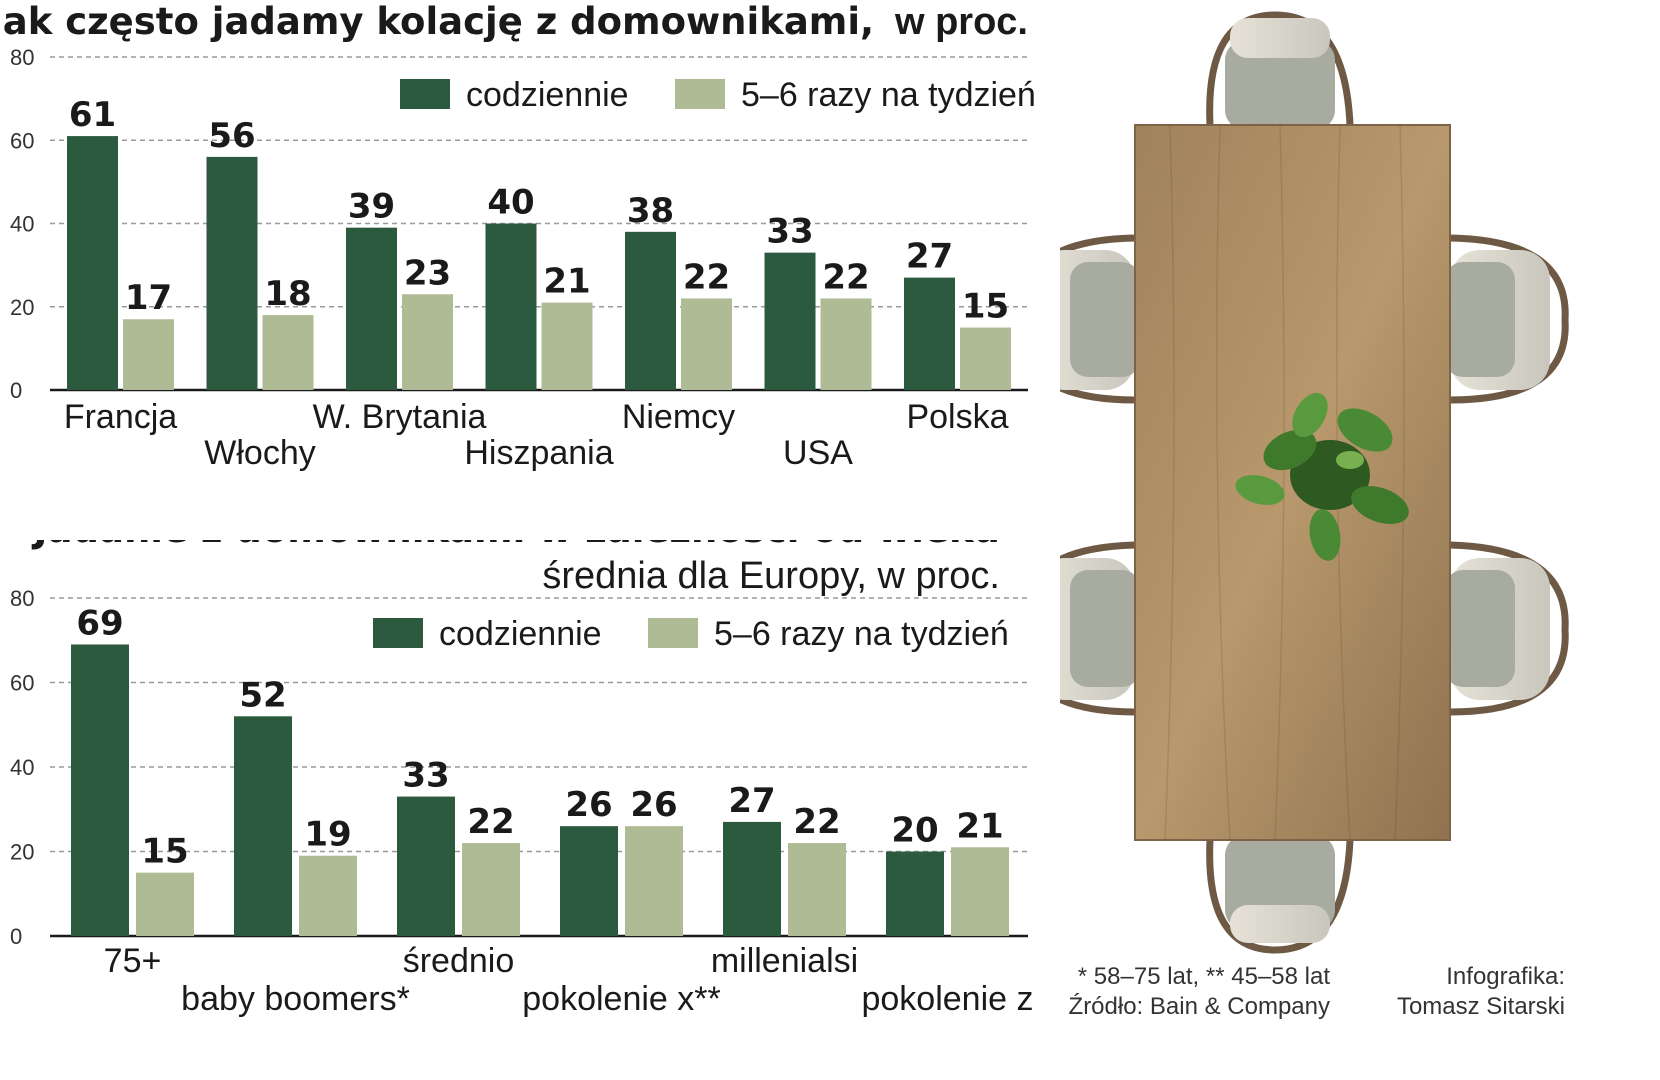 The image size is (1660, 1080). What do you see at coordinates (148, 298) in the screenshot?
I see `data-label: 17` at bounding box center [148, 298].